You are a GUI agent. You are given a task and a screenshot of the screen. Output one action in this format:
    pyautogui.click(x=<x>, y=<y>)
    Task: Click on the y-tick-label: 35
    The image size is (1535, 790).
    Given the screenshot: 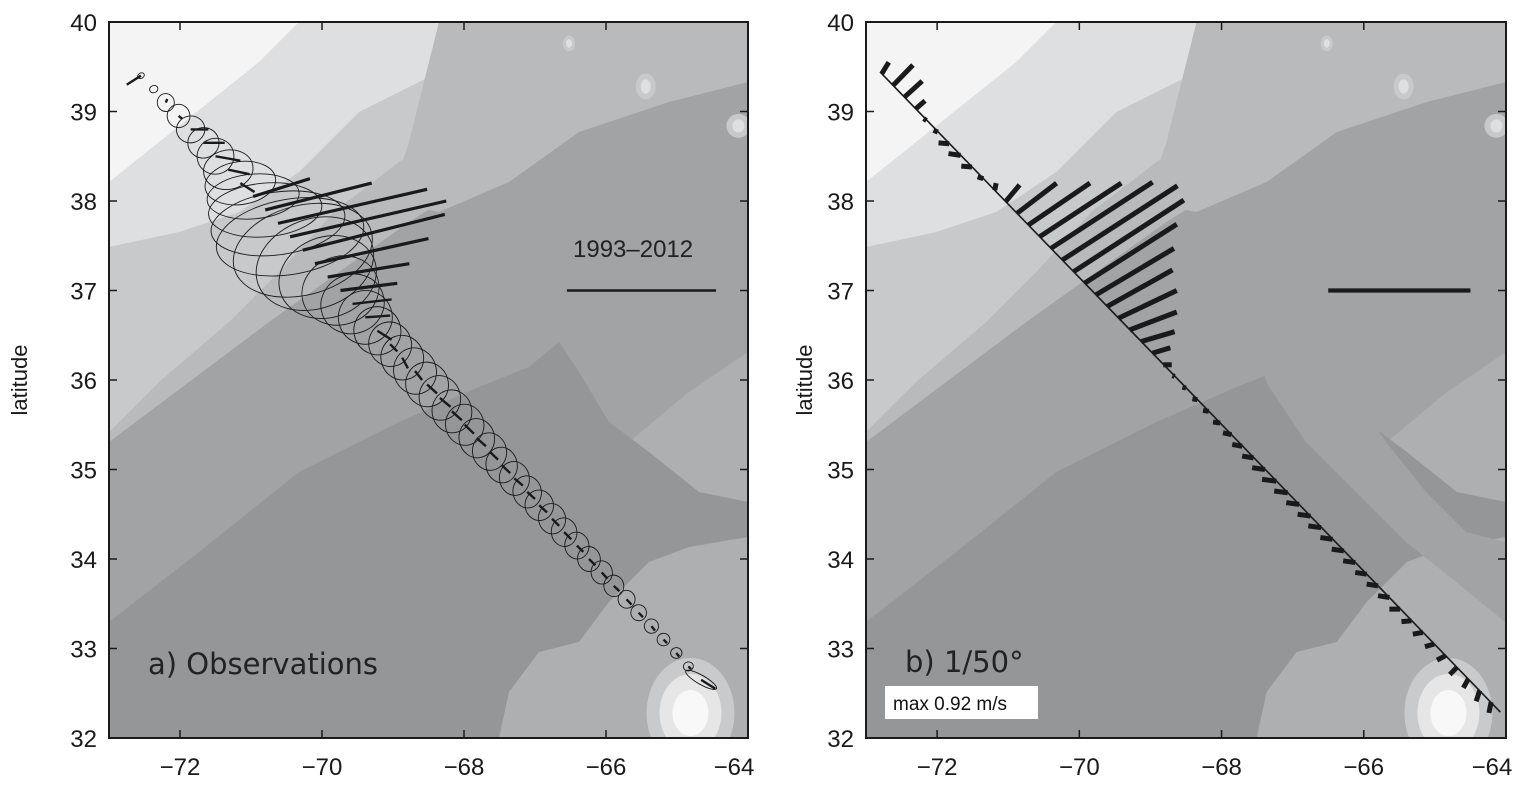 What is the action you would take?
    pyautogui.click(x=83, y=471)
    